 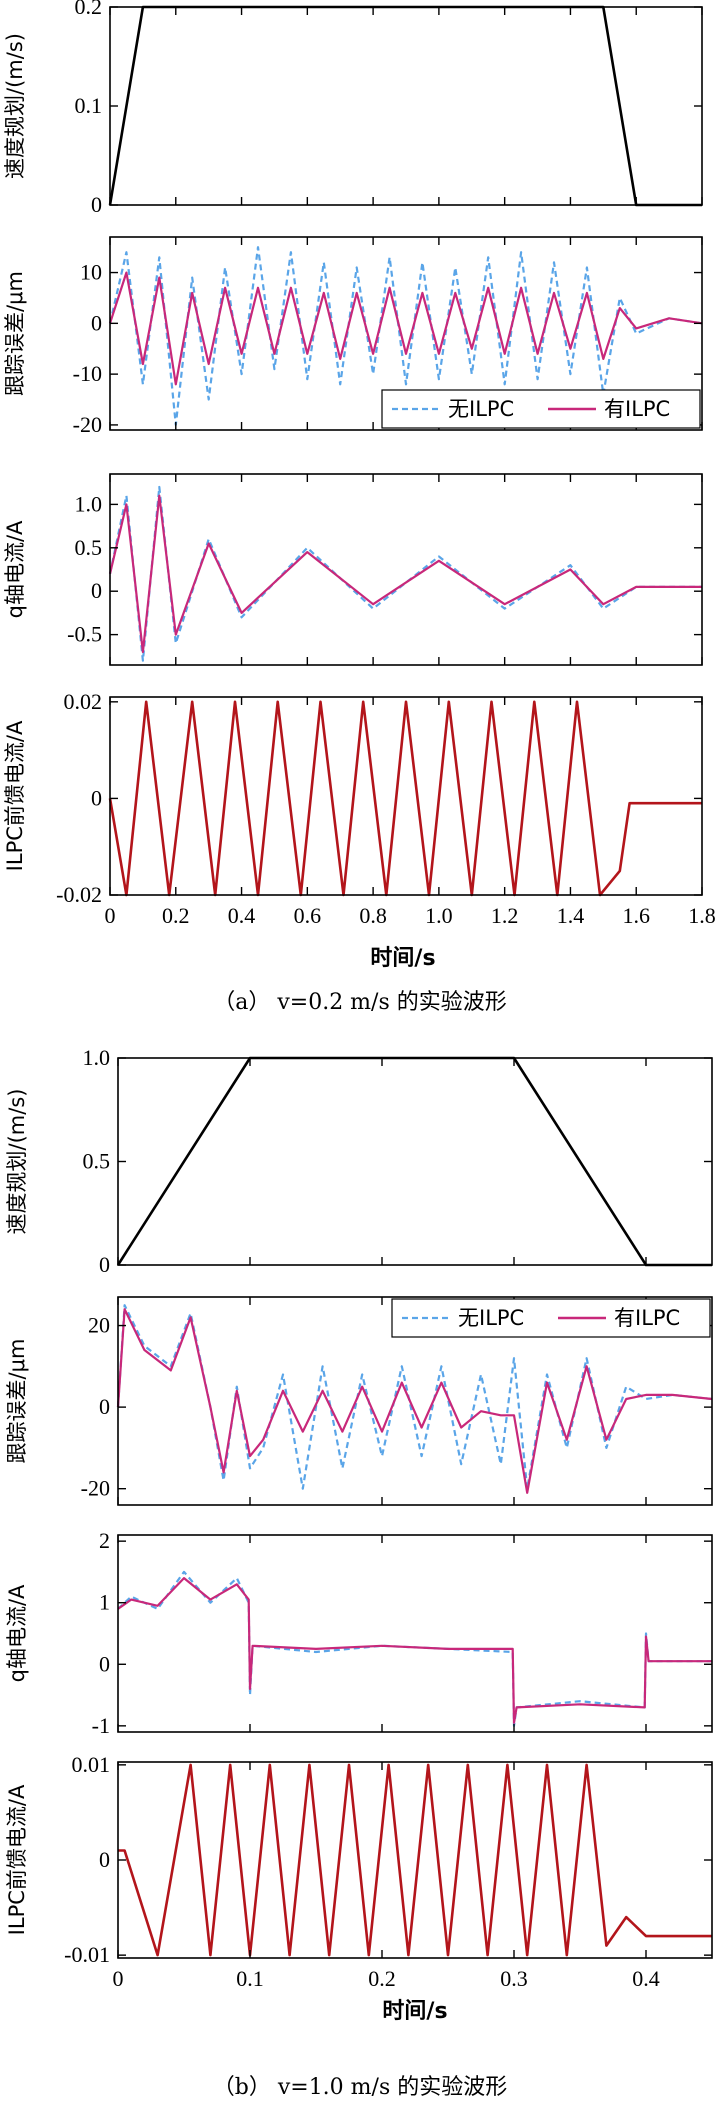 What do you see at coordinates (91, 272) in the screenshot?
I see `y-tick-label-1-3: 10` at bounding box center [91, 272].